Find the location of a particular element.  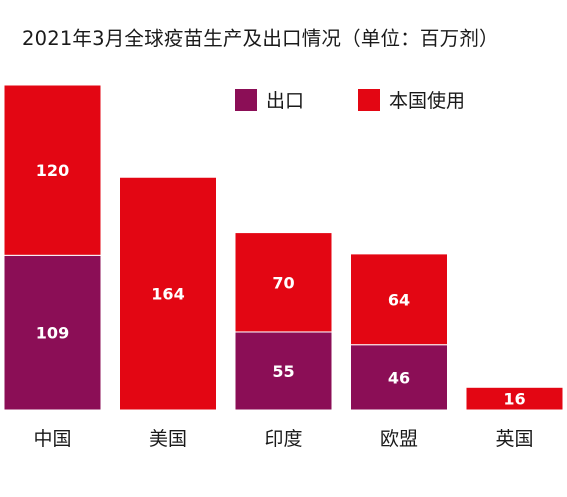

bar-domestic-china is located at coordinates (52, 170).